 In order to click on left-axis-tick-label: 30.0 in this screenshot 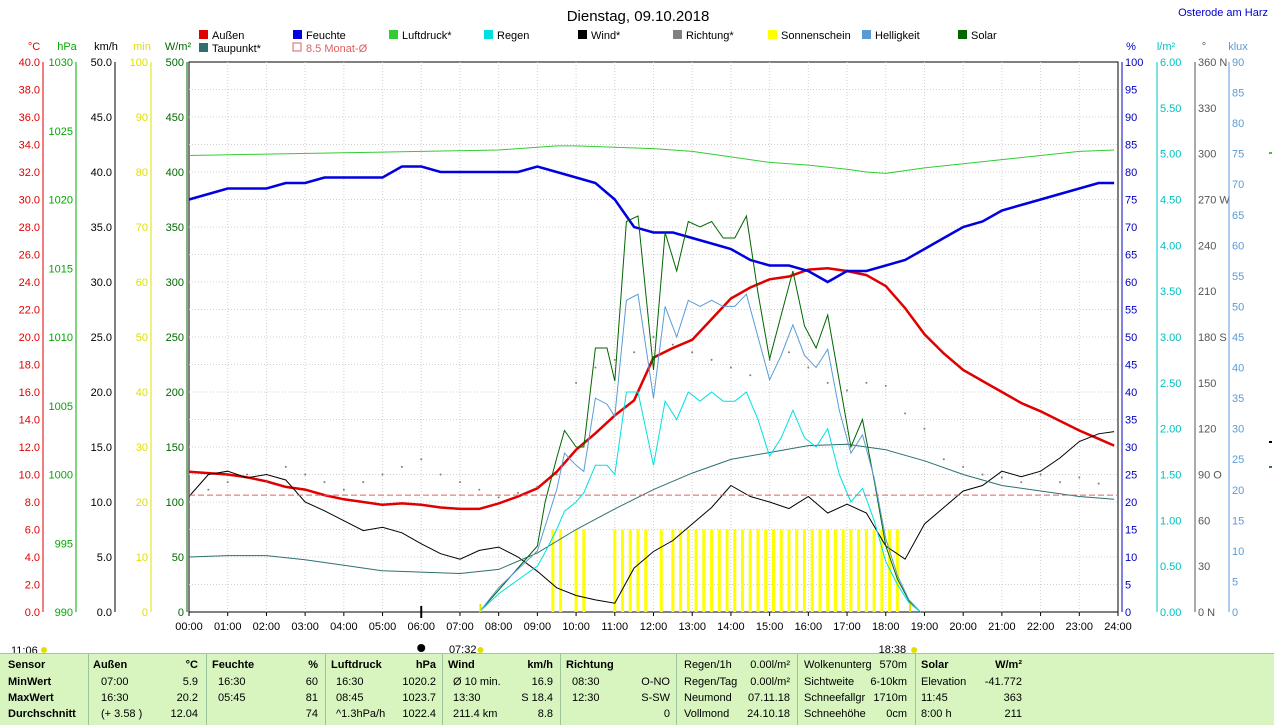, I will do `click(29, 201)`.